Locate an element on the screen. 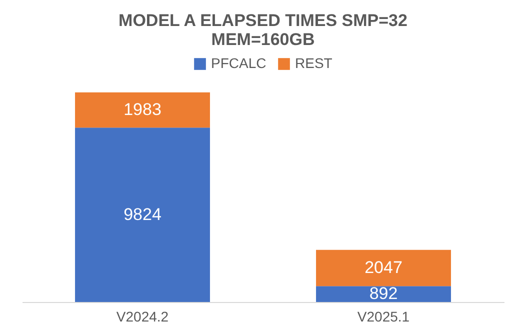 This screenshot has height=332, width=526. data-label: 9824 is located at coordinates (143, 214).